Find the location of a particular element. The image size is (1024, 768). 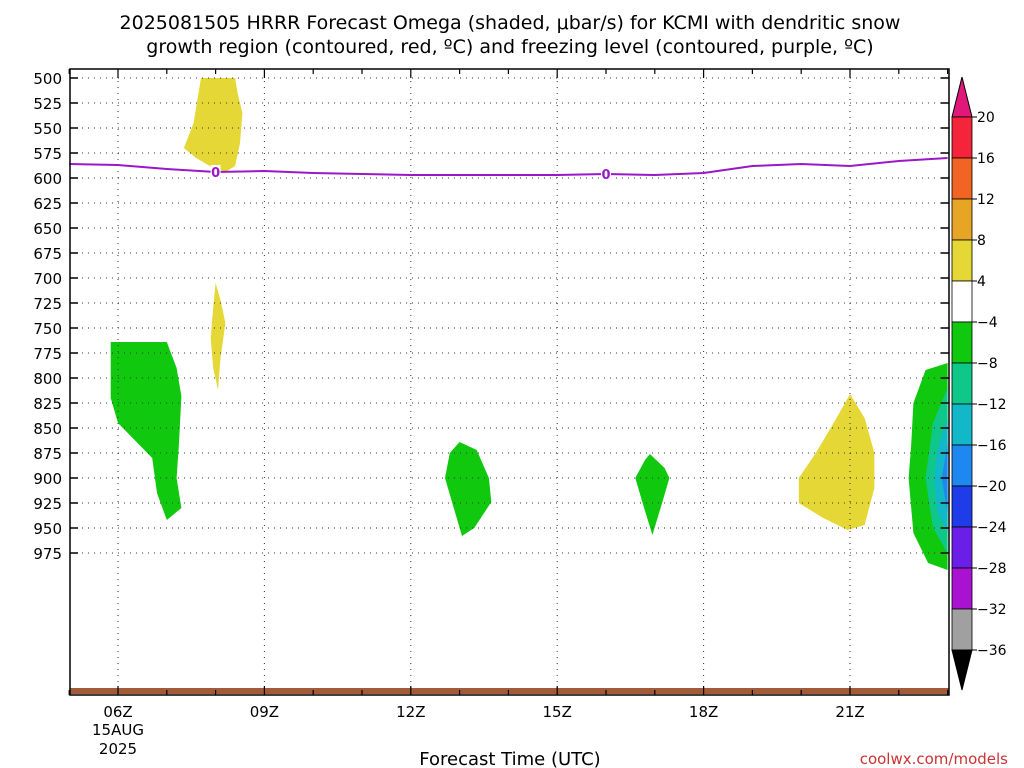

colorbar-label-7: −12 is located at coordinates (992, 405).